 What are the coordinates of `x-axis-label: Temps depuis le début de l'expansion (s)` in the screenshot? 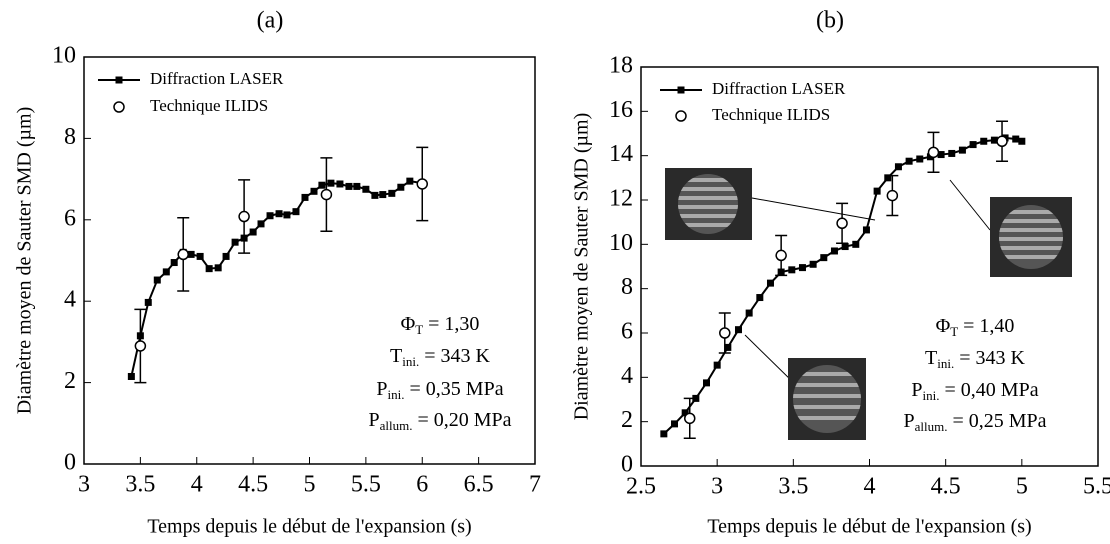 It's located at (869, 527).